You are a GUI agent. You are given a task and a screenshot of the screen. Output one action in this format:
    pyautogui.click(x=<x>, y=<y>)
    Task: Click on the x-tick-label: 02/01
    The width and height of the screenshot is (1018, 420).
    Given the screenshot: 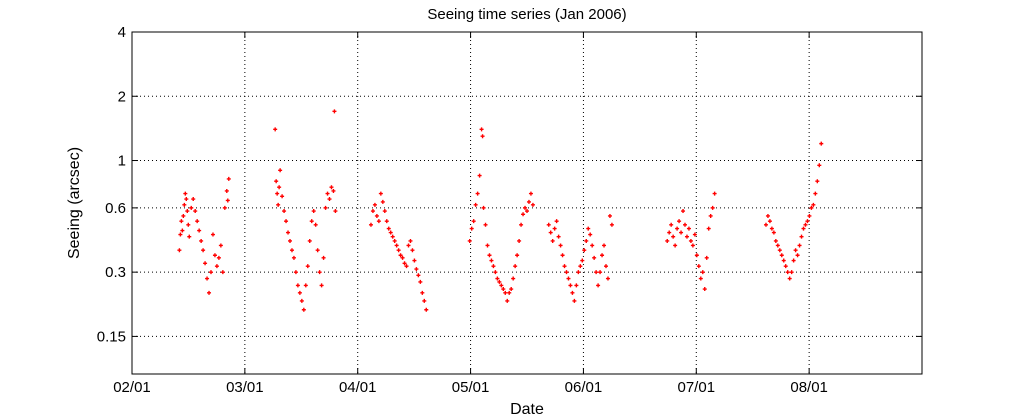 What is the action you would take?
    pyautogui.click(x=132, y=387)
    